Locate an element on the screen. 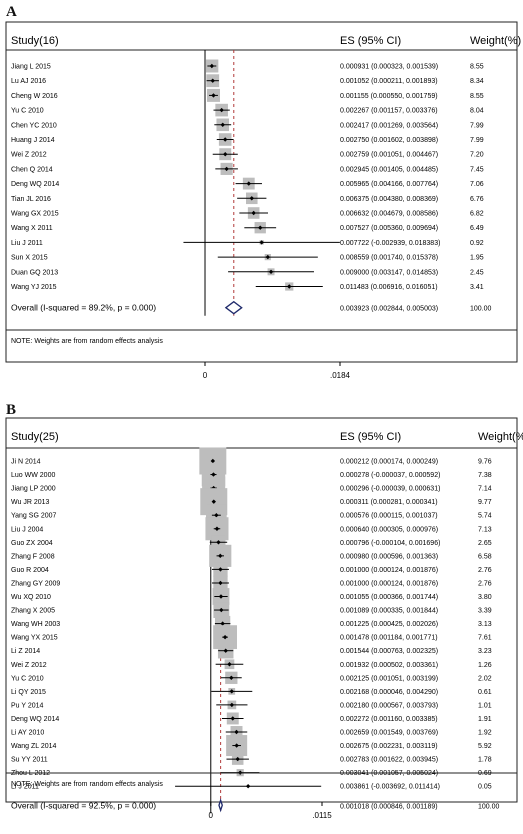 The image size is (523, 834). study-ci-text: 0.002417 (0.001269, 0.003564) is located at coordinates (389, 125).